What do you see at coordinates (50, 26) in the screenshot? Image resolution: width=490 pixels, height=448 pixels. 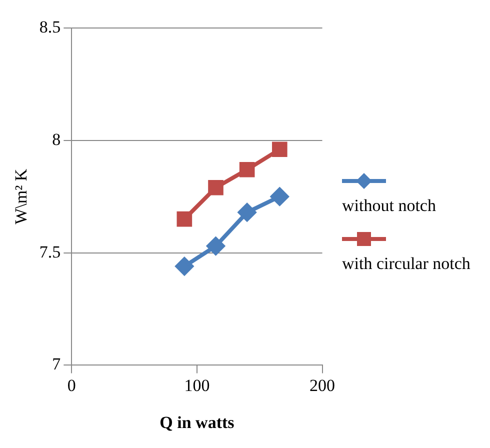 I see `y-tick-label: 8.5` at bounding box center [50, 26].